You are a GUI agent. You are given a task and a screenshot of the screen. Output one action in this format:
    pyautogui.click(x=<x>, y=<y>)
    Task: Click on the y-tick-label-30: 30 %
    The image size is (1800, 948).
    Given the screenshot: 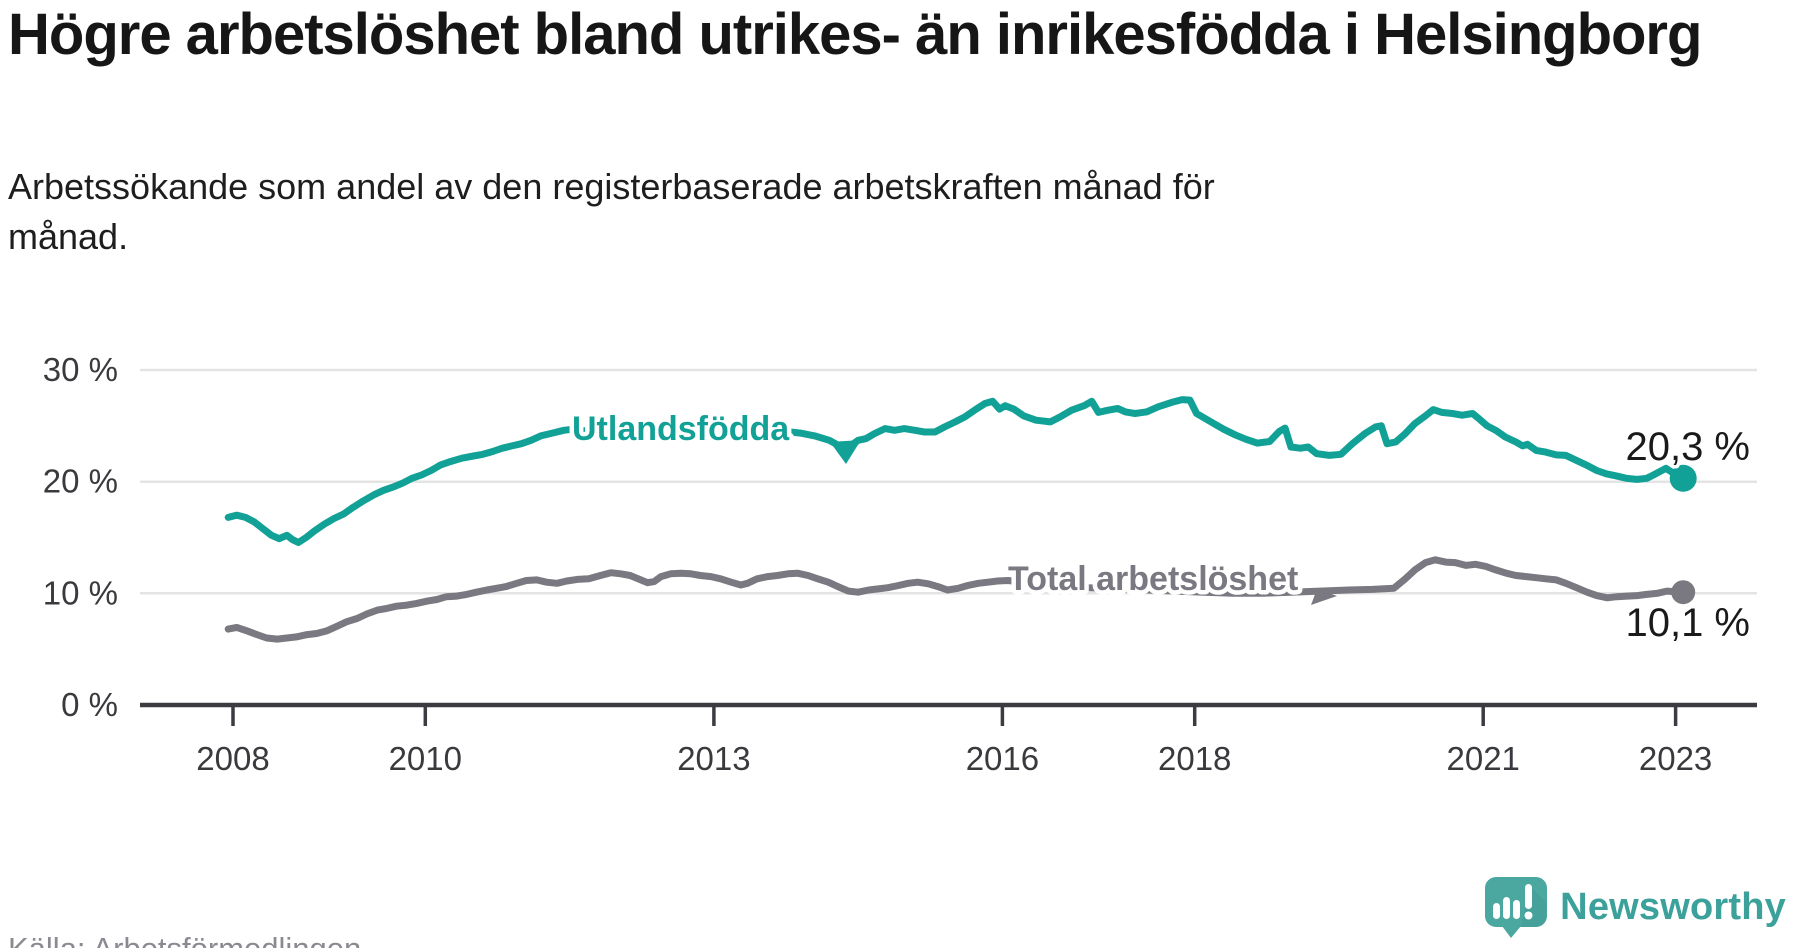 What is the action you would take?
    pyautogui.click(x=80, y=369)
    